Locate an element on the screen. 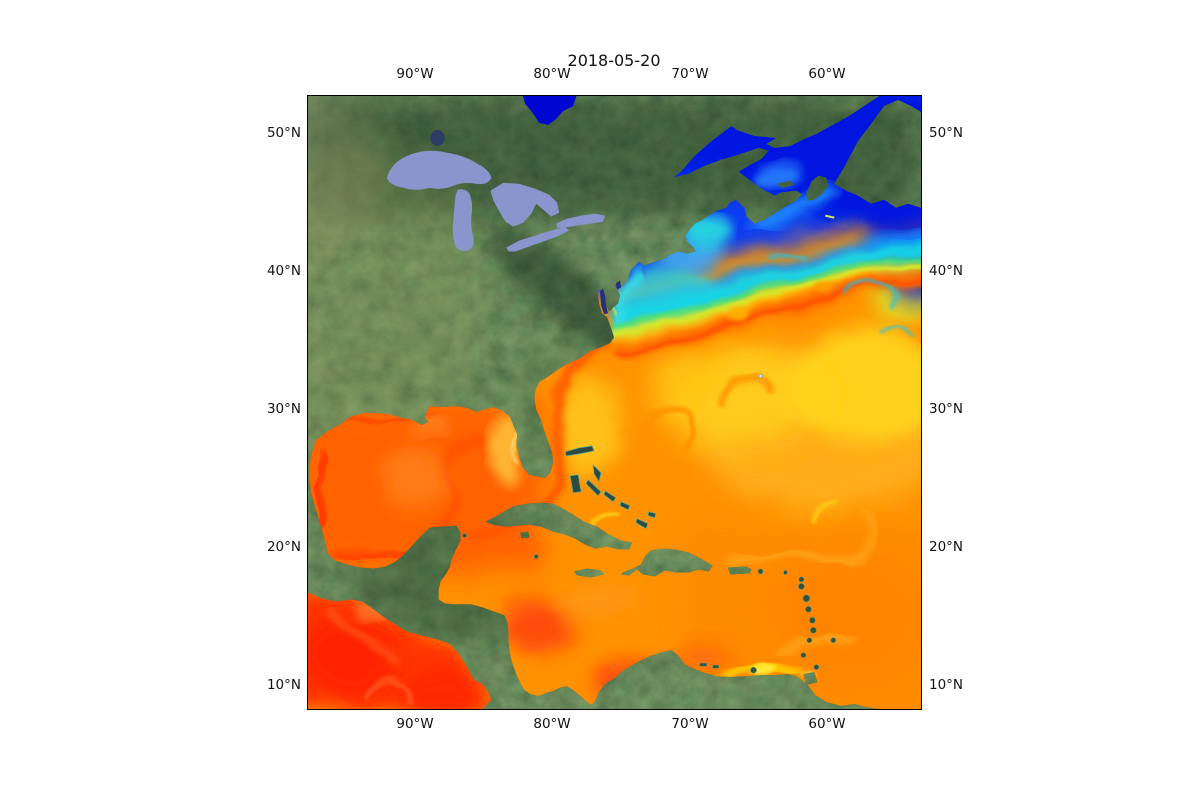 This screenshot has width=1200, height=800. plot-title: 2018-05-20 is located at coordinates (614, 60).